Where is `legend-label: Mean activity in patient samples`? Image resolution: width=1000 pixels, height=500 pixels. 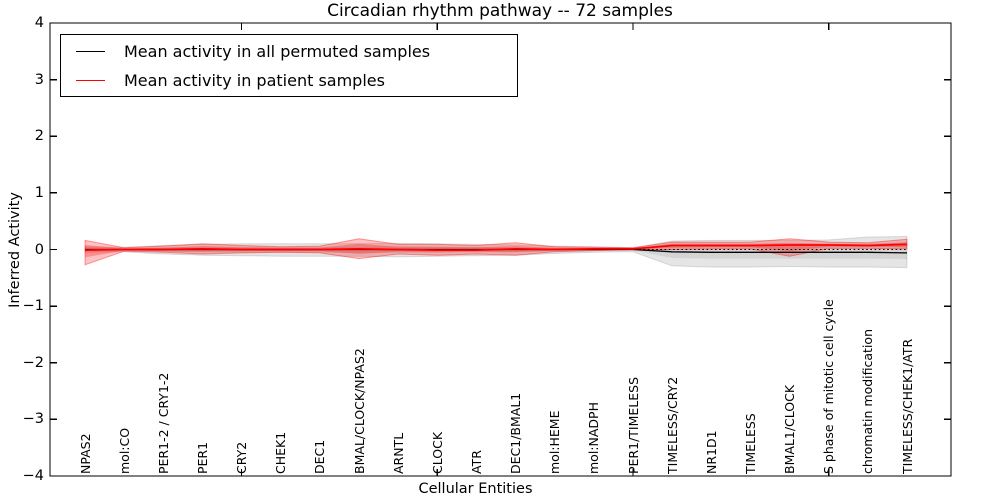 legend-label: Mean activity in patient samples is located at coordinates (254, 80).